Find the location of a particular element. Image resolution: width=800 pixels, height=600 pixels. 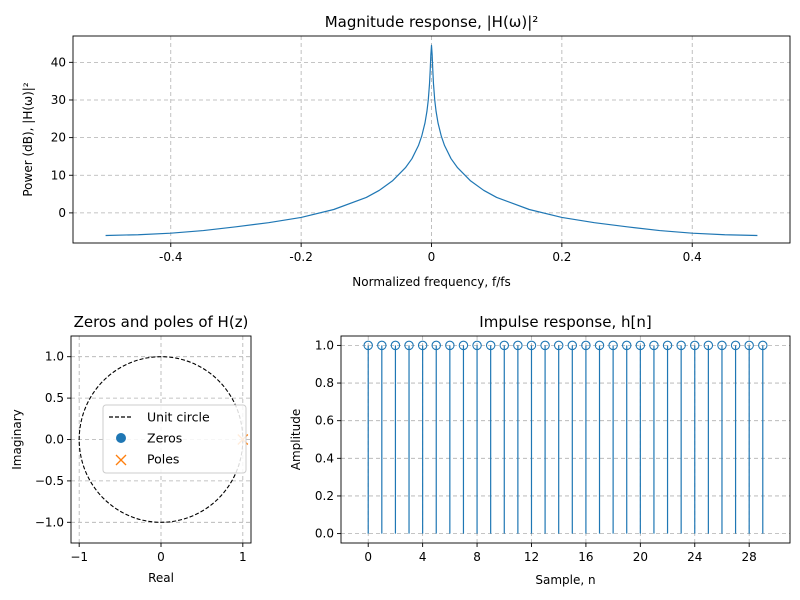

magnitude-xtick-label: 0 is located at coordinates (432, 257).